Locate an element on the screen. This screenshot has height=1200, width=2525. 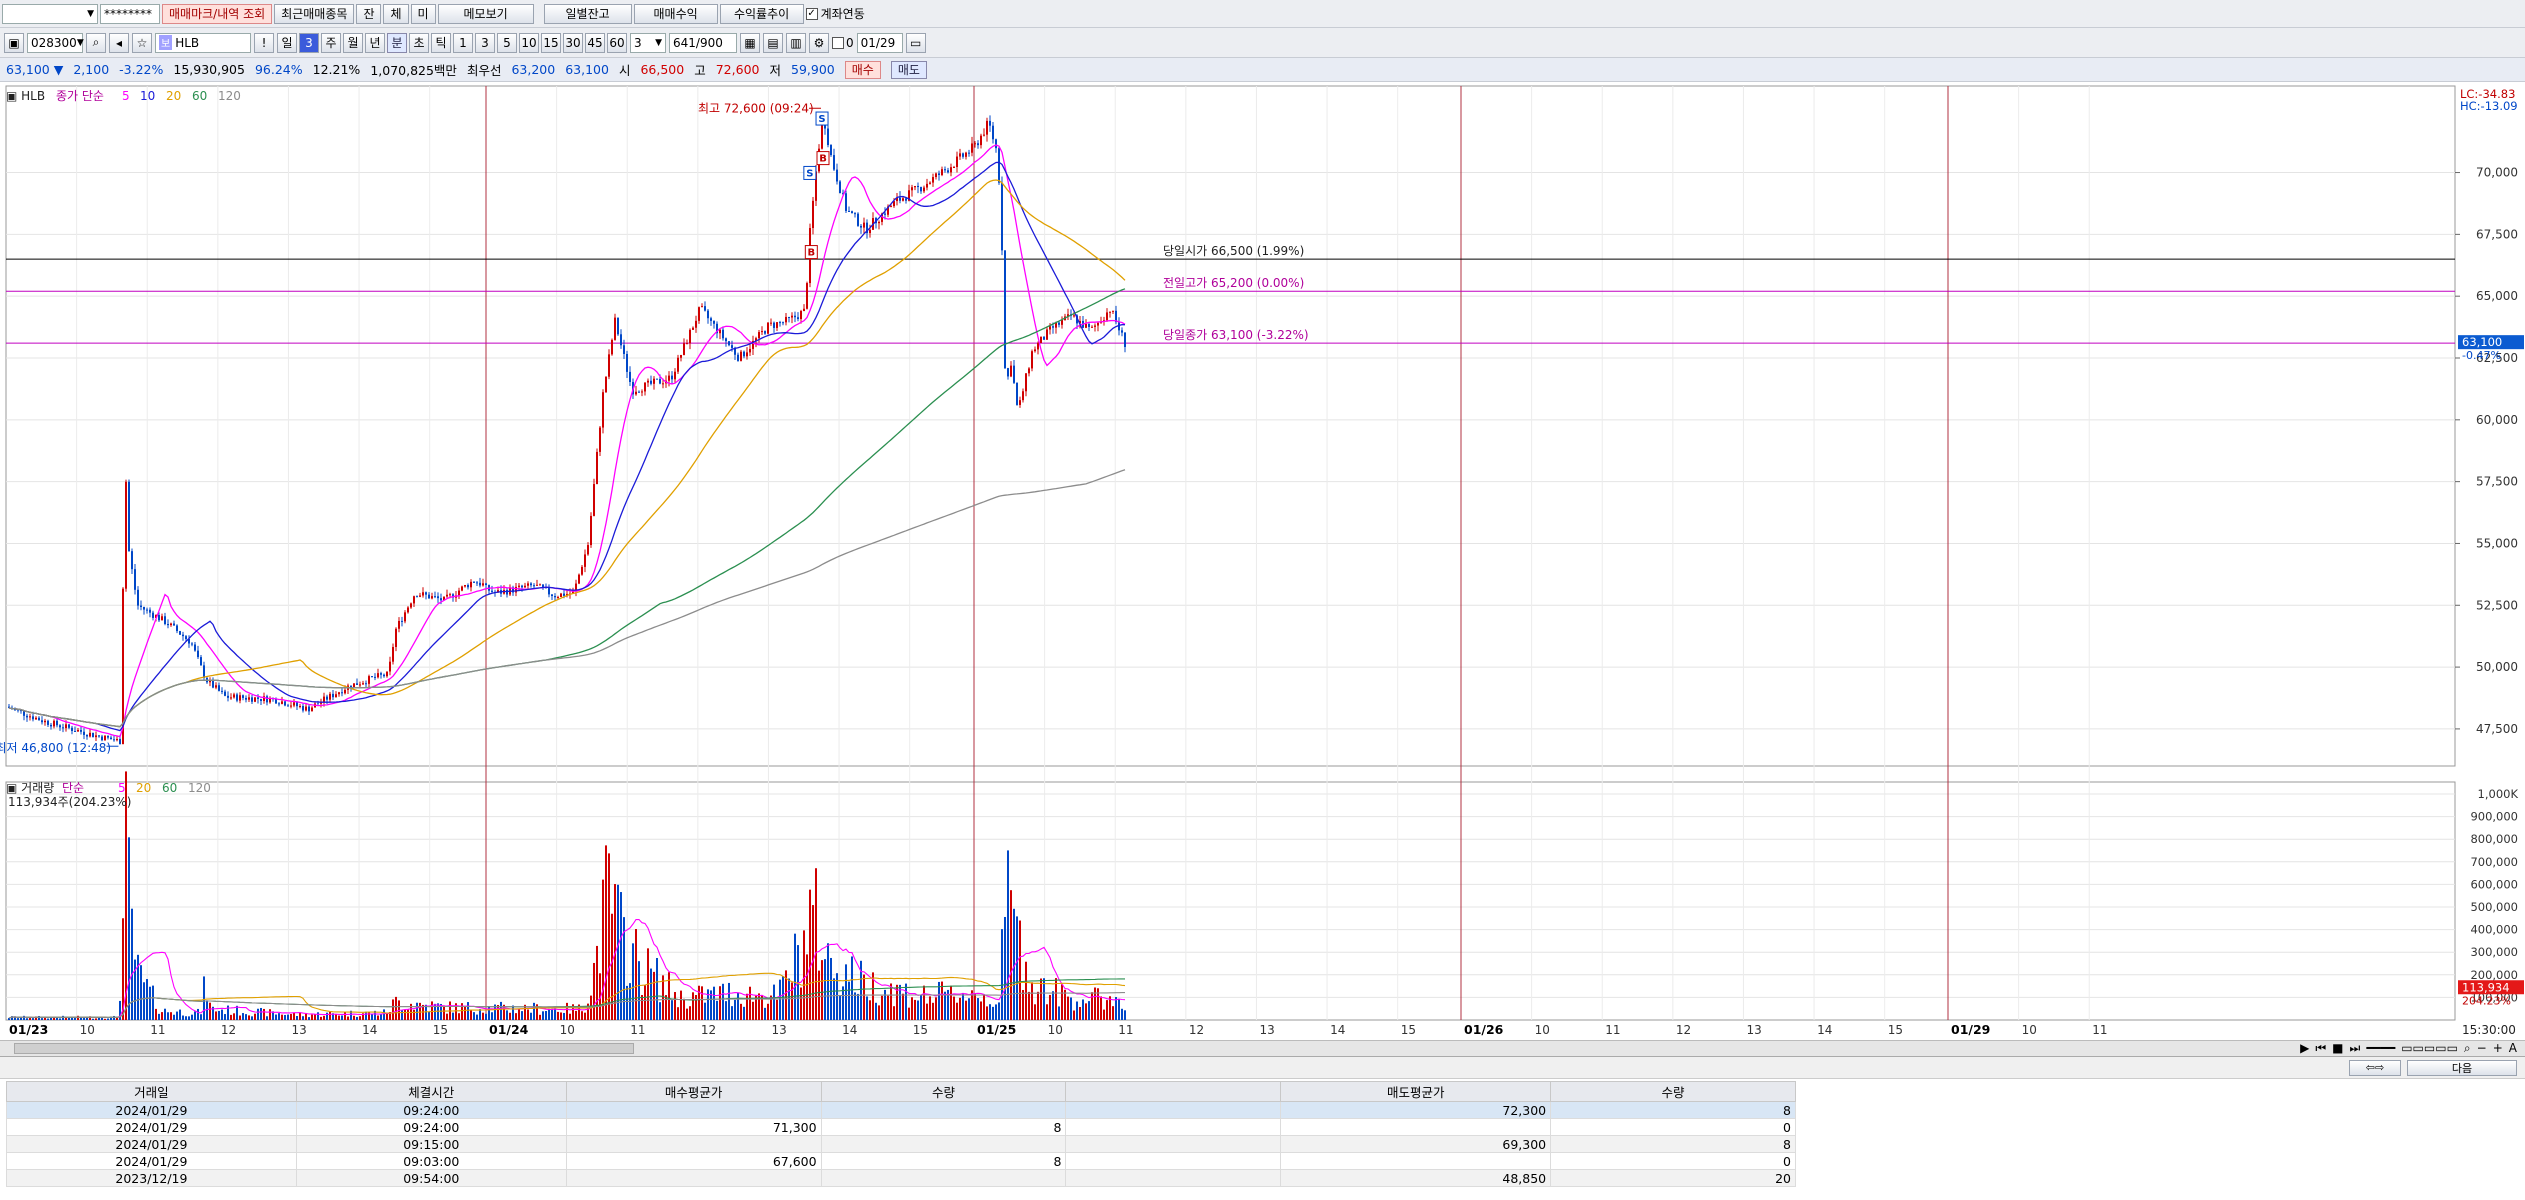
price-tick-label: 60,000 is located at coordinates (2497, 420).